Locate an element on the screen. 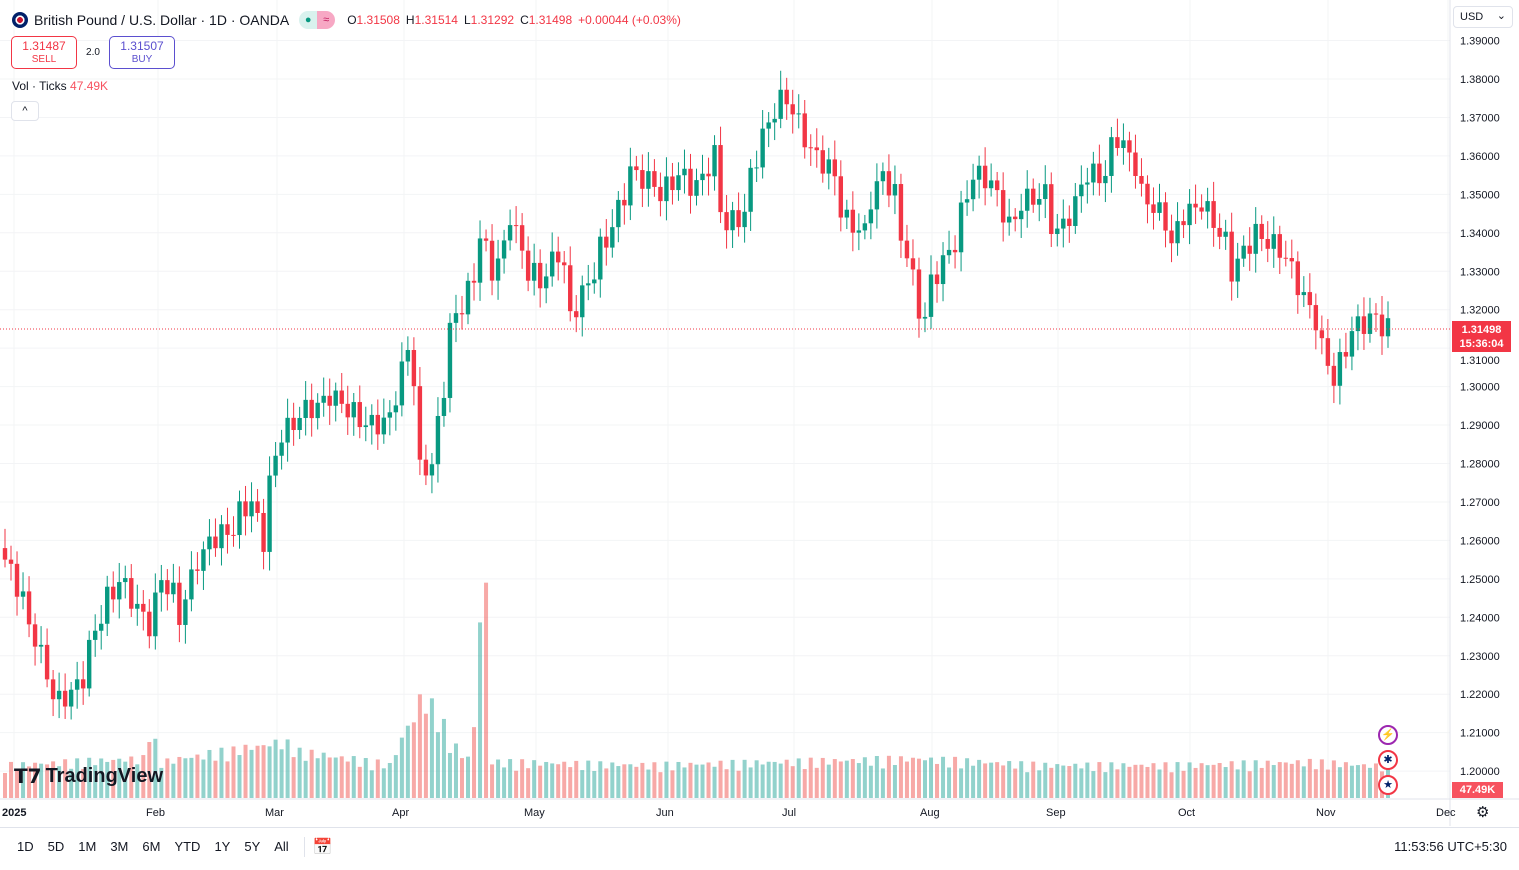 The height and width of the screenshot is (870, 1519). chart-settings-icon: ⚙ is located at coordinates (1483, 812).